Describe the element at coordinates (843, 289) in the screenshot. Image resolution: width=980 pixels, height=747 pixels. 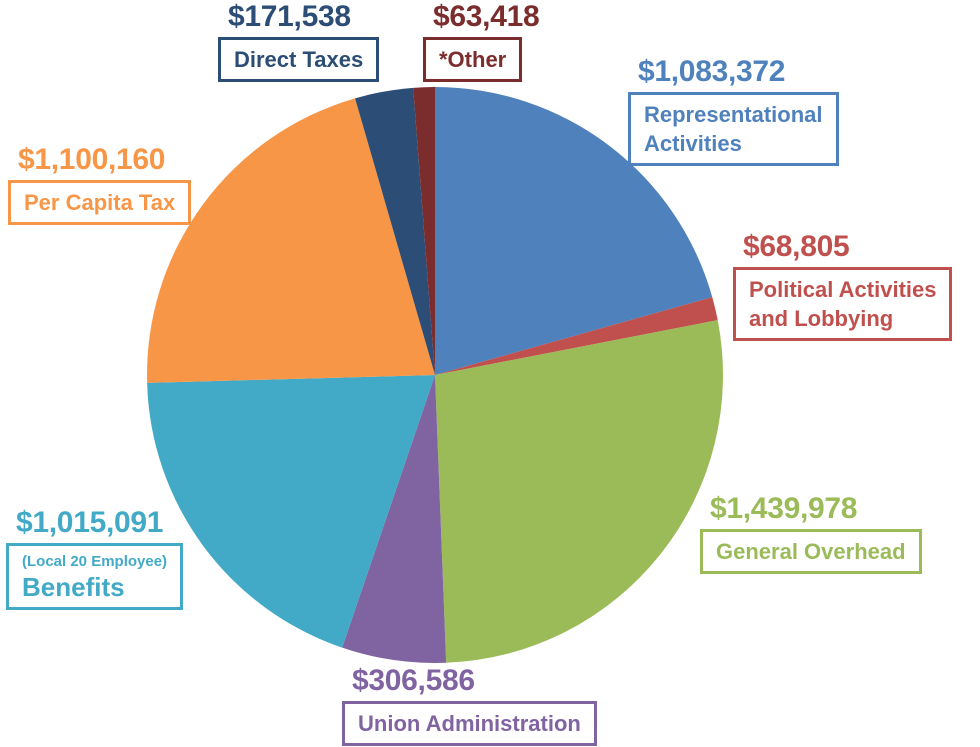
I see `label-text-political-activities: Political Activities` at that location.